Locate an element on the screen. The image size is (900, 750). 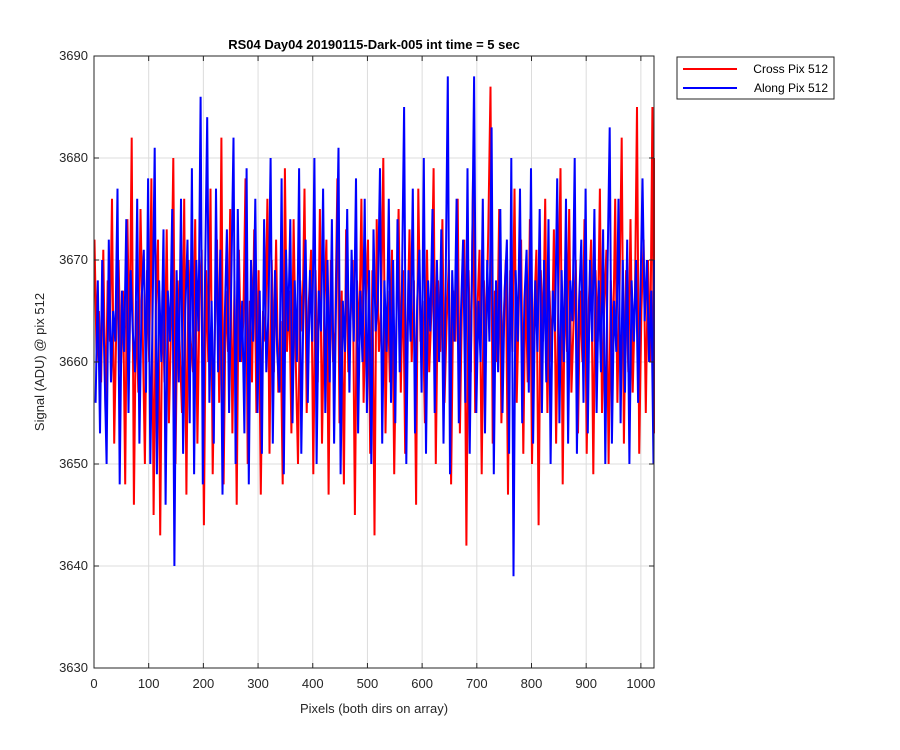
y-tick-label: 3690 is located at coordinates (73, 55).